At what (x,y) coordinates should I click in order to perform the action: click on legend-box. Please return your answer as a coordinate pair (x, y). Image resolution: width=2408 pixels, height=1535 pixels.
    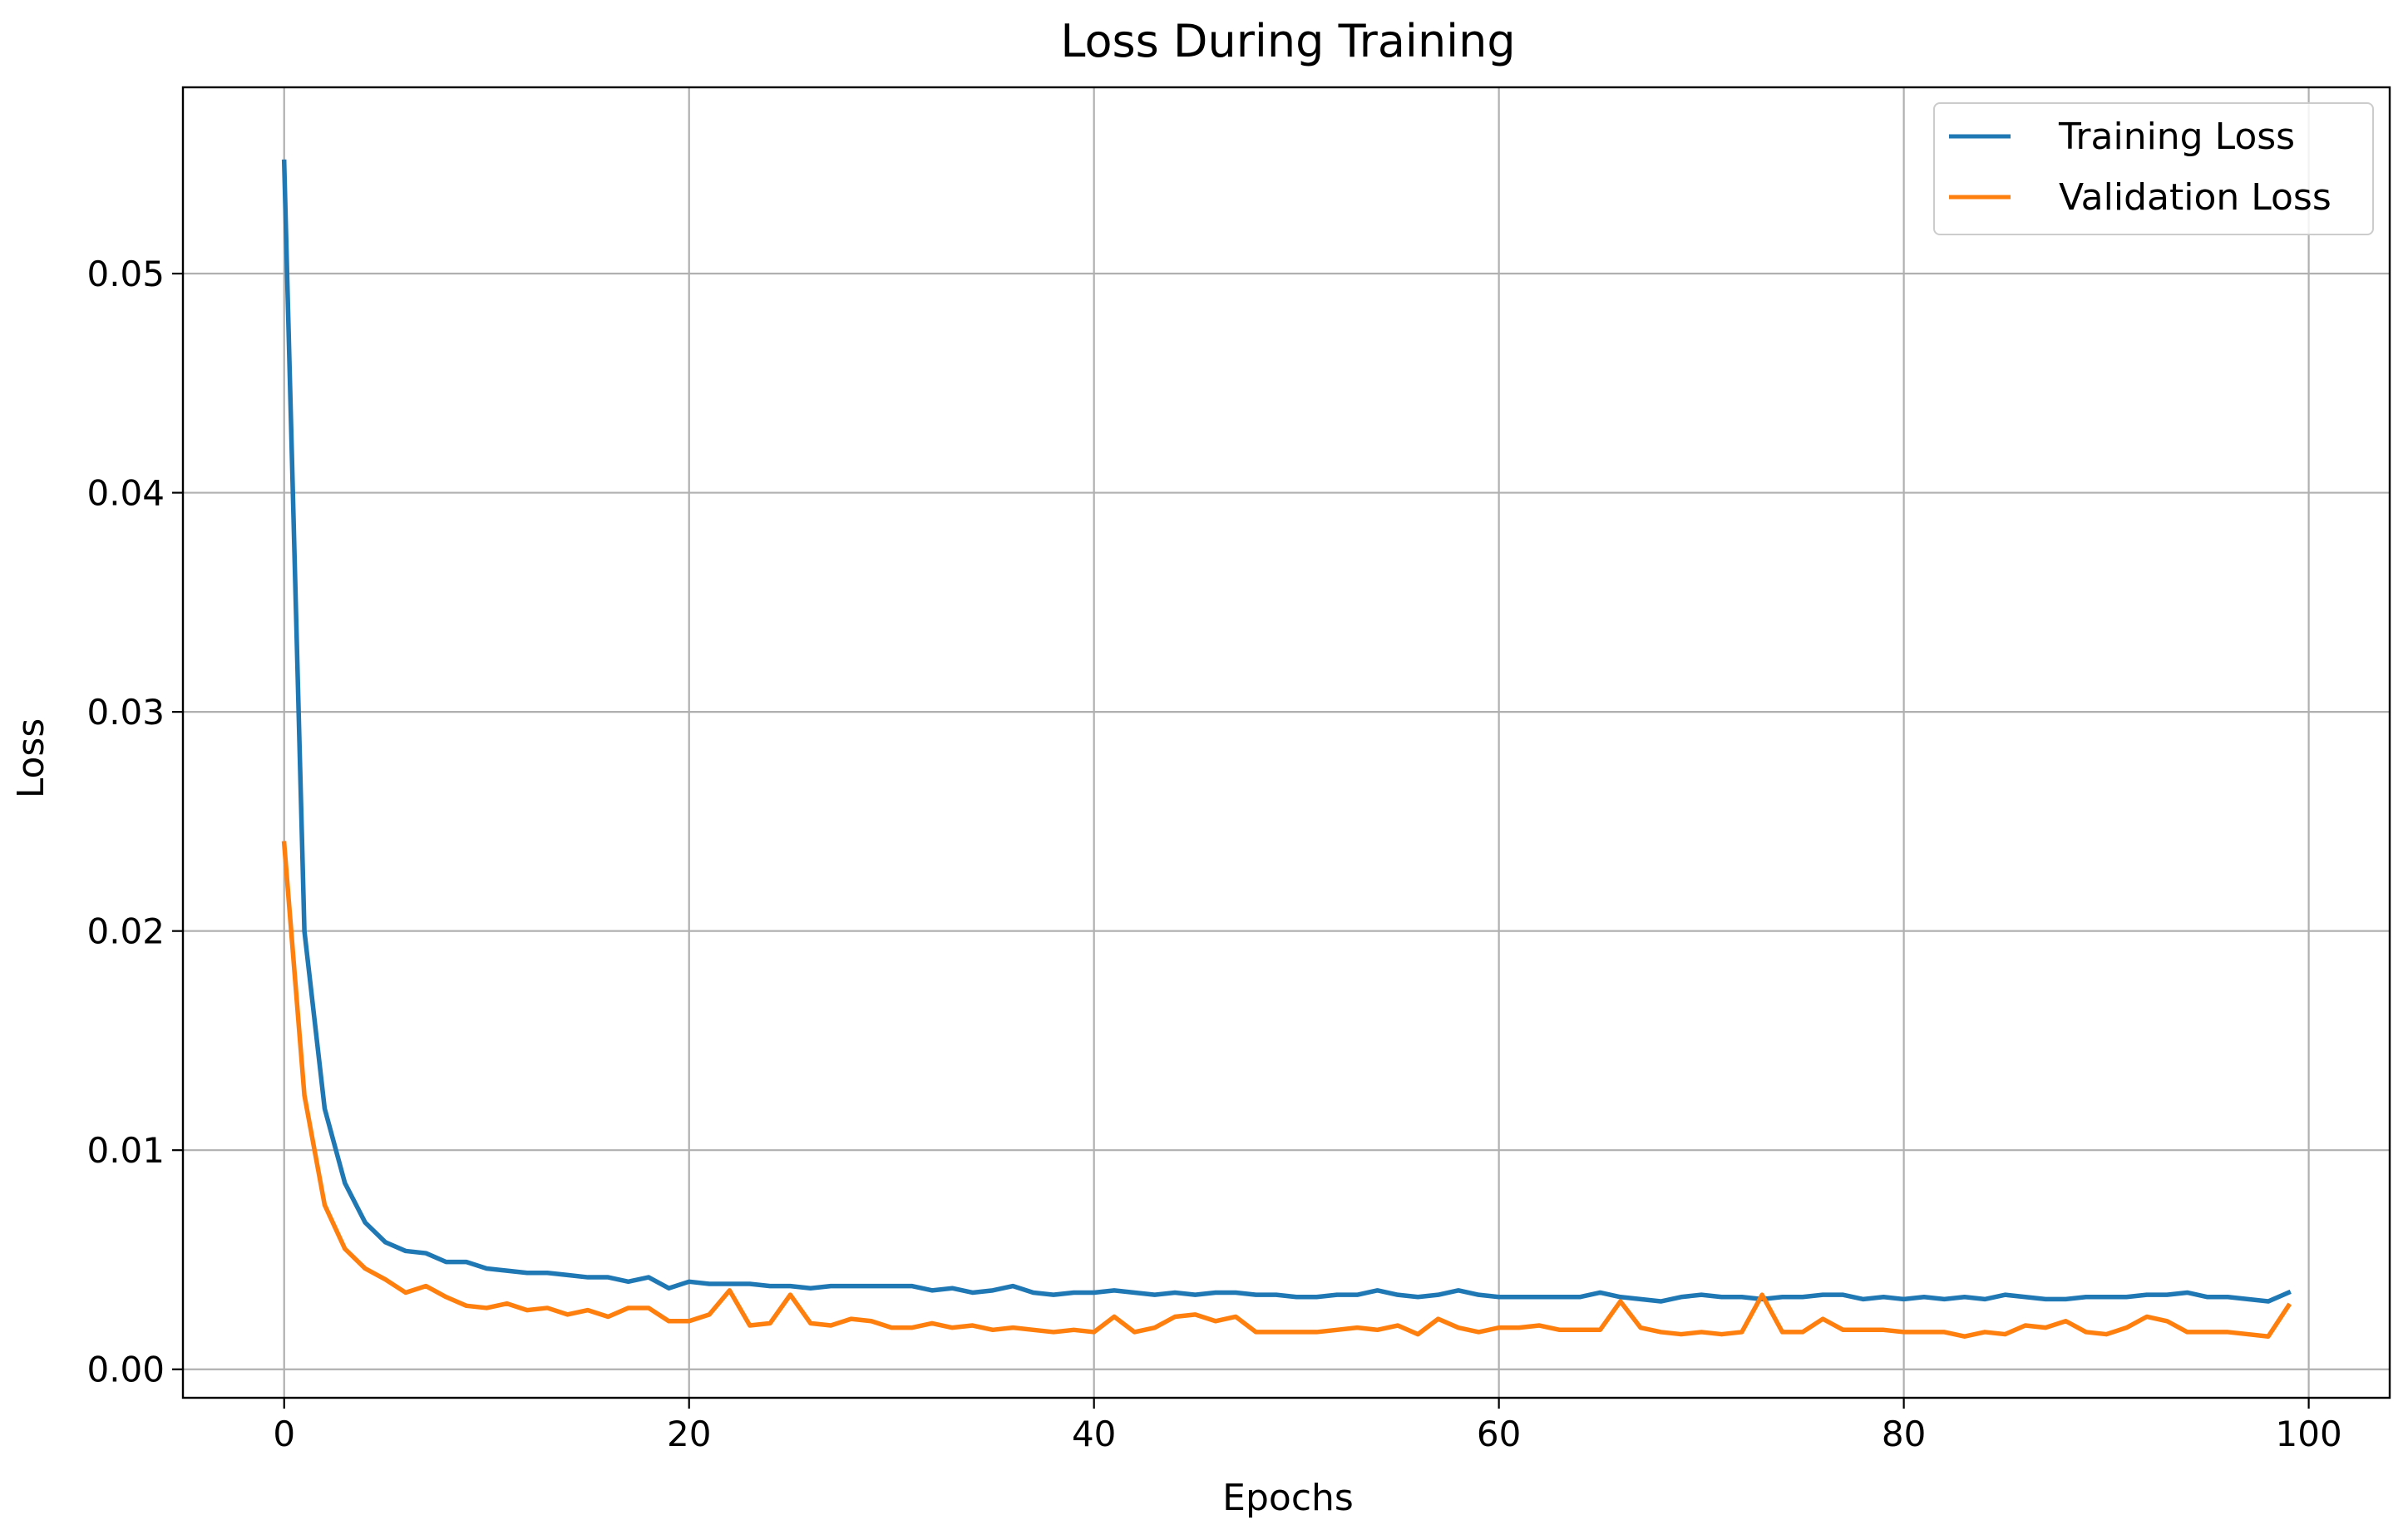
    Looking at the image, I should click on (2154, 168).